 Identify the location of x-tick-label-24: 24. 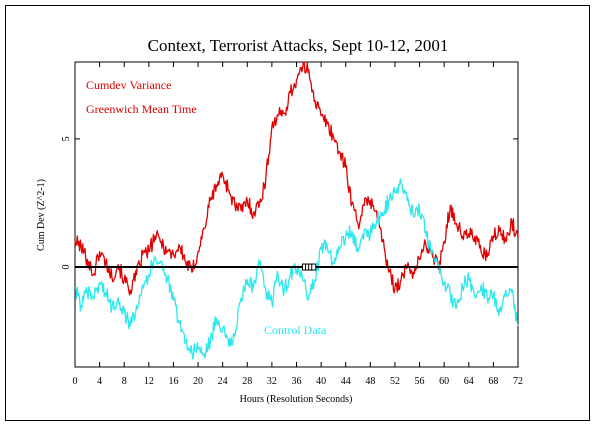
(223, 381).